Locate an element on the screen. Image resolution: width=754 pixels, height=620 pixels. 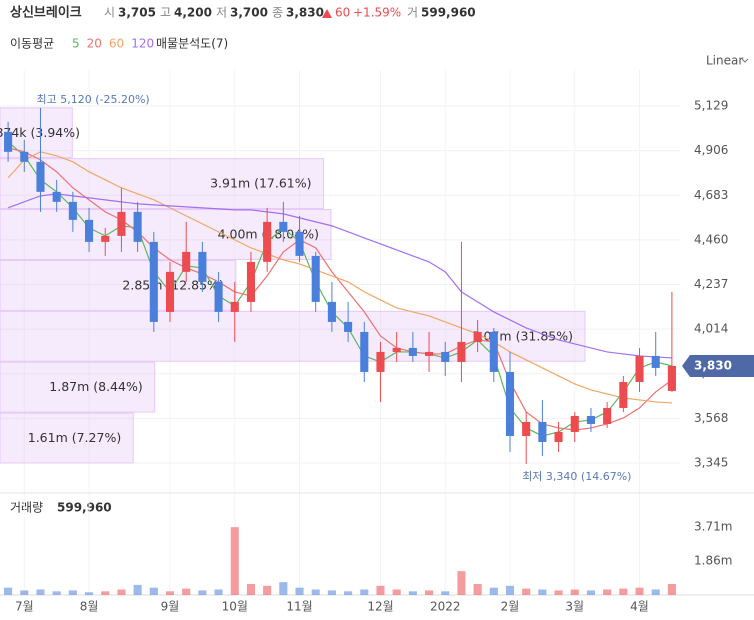
up-icon is located at coordinates (327, 13).